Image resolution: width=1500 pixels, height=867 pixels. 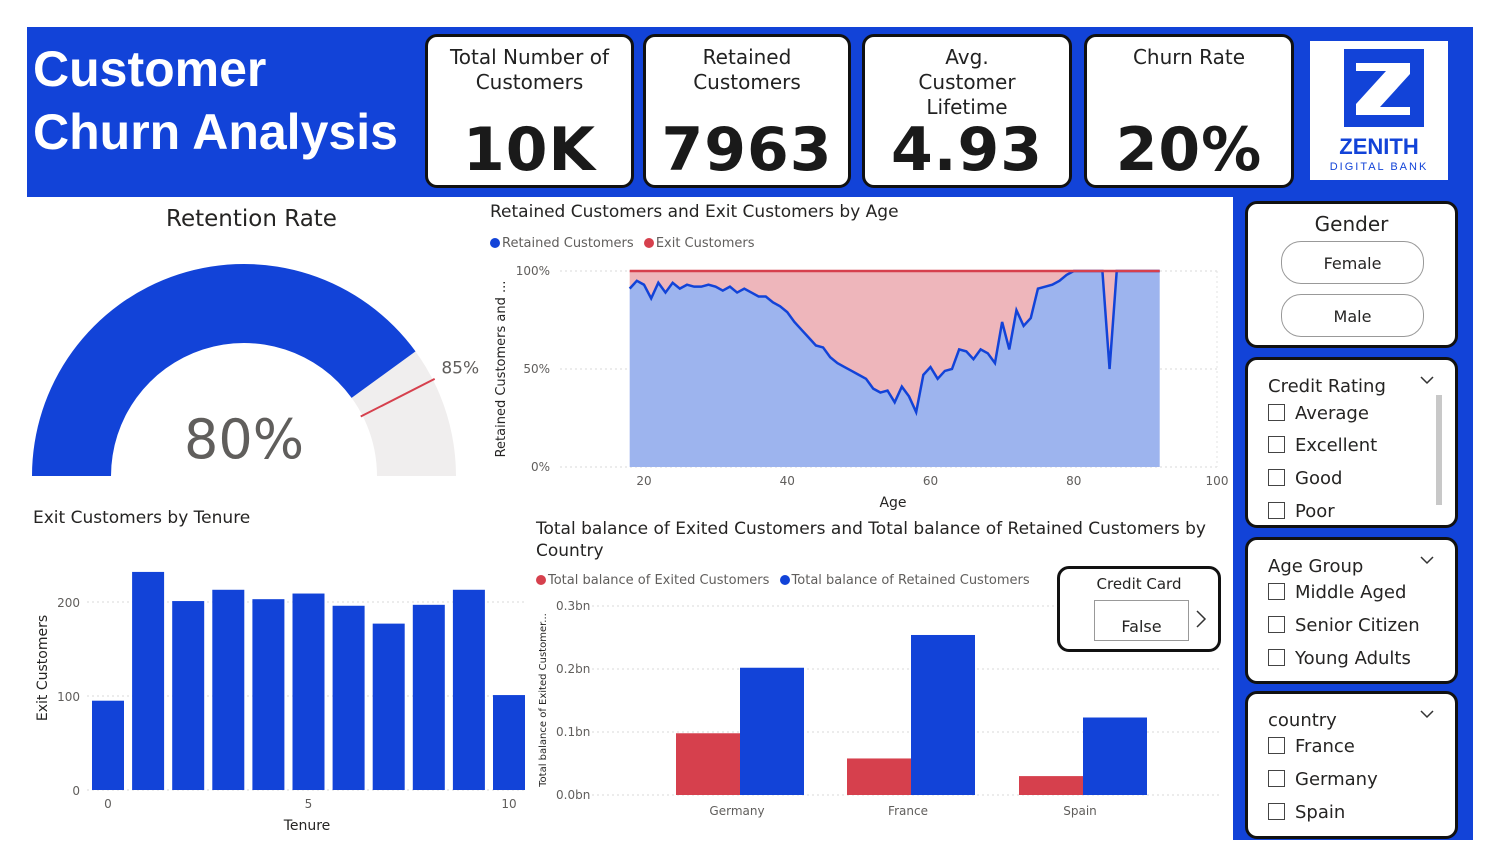 What do you see at coordinates (108, 804) in the screenshot?
I see `x-tick-label: 0` at bounding box center [108, 804].